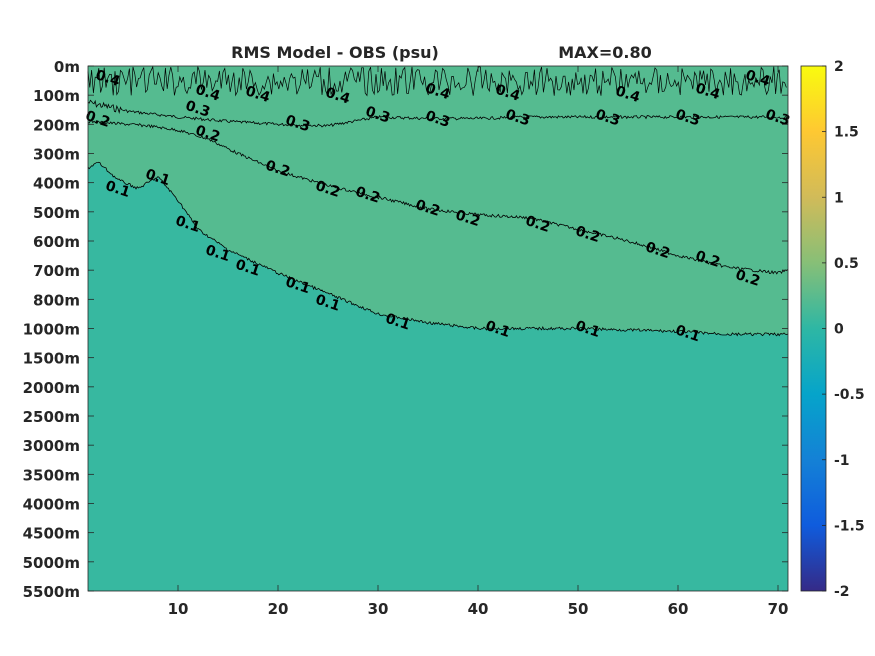 The image size is (875, 656). Describe the element at coordinates (51, 359) in the screenshot. I see `y-tick-label: 1500m` at that location.